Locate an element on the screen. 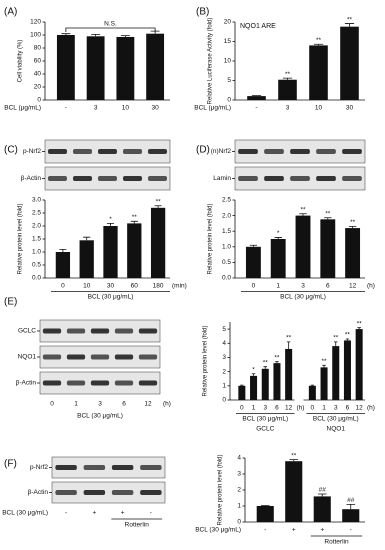  y-tick-label: 2 is located at coordinates (239, 490).